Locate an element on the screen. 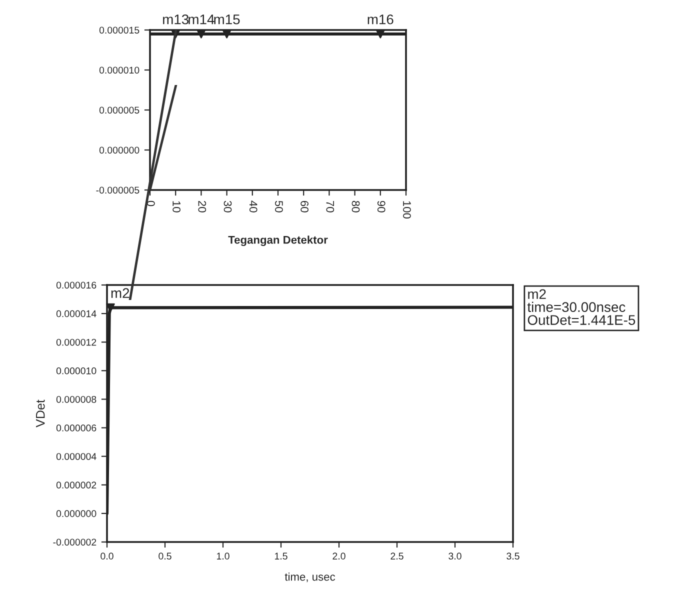 This screenshot has height=593, width=673. x-tick-label: 3.0 is located at coordinates (455, 556).